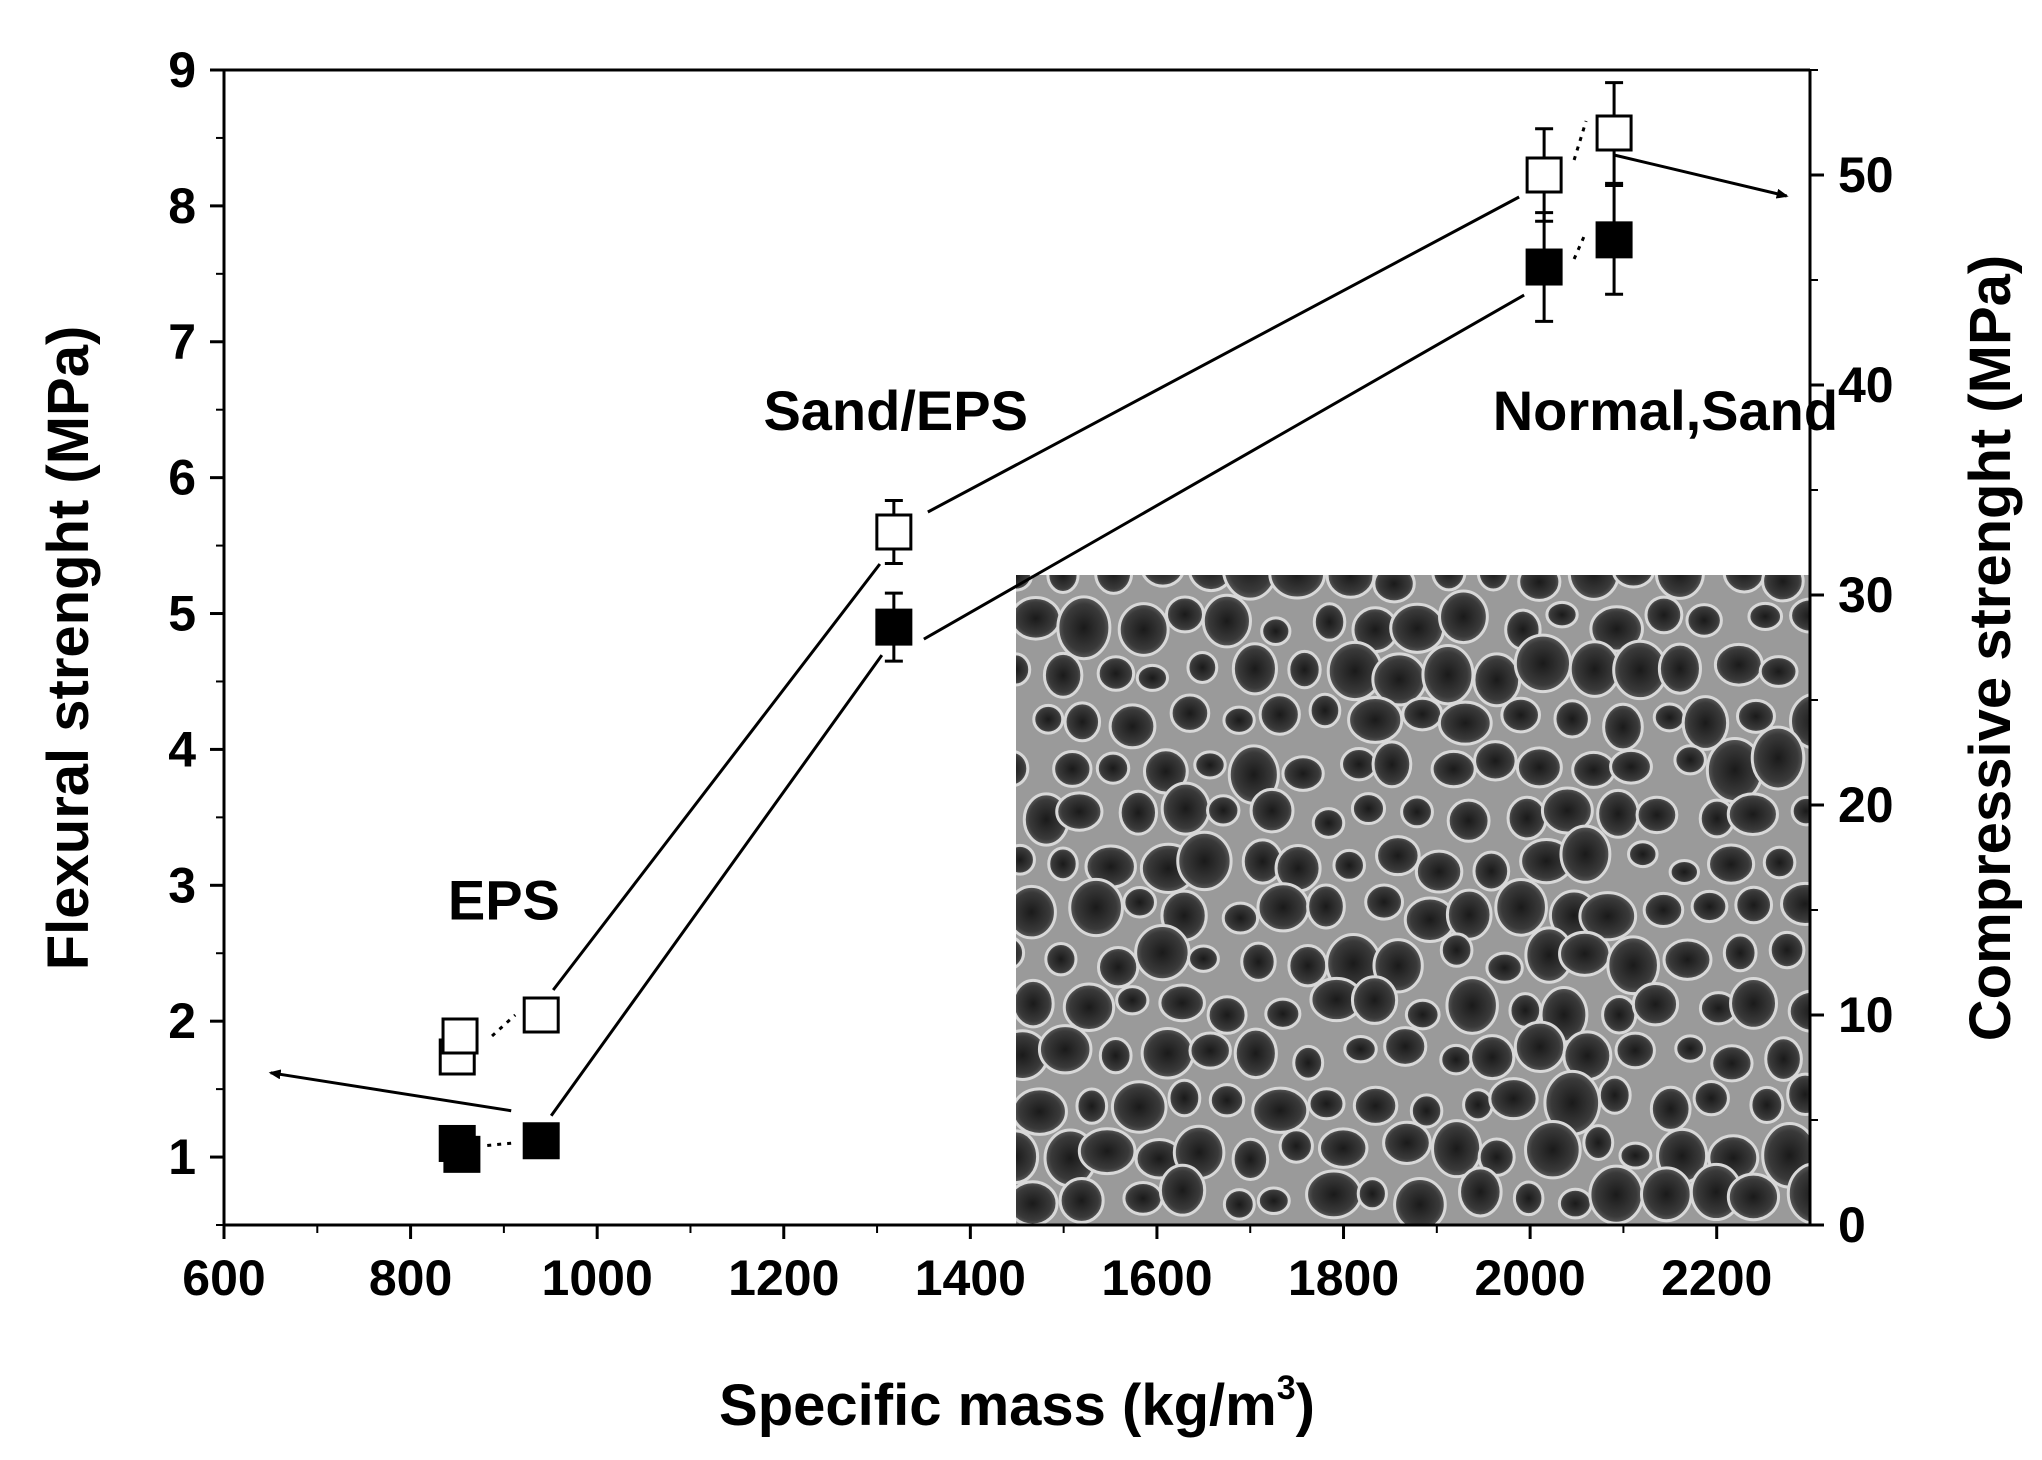  What do you see at coordinates (1716, 1278) in the screenshot?
I see `x-tick-label: 2200` at bounding box center [1716, 1278].